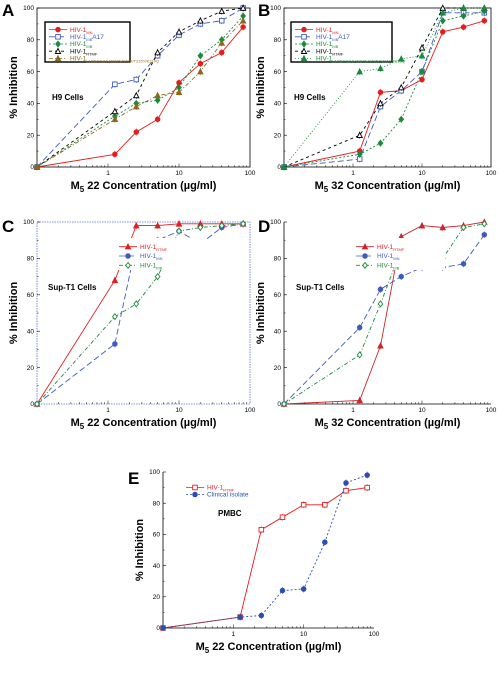 The image size is (500, 680). Describe the element at coordinates (87, 38) in the screenshot. I see `legend-label: HIV-1IIIBA17` at that location.